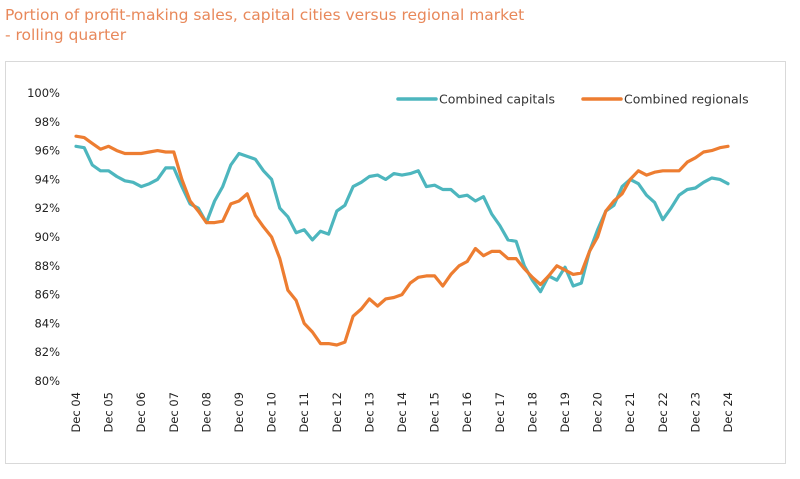 Image resolution: width=800 pixels, height=479 pixels. Describe the element at coordinates (109, 412) in the screenshot. I see `x-tick-label: Dec 05` at that location.